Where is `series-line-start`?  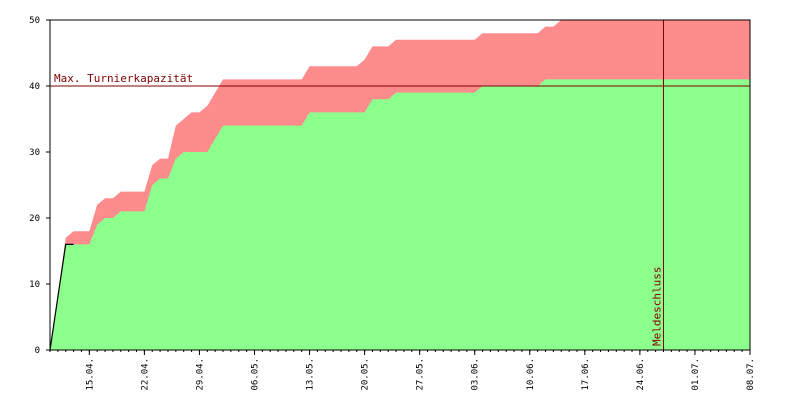 series-line-start is located at coordinates (61, 297).